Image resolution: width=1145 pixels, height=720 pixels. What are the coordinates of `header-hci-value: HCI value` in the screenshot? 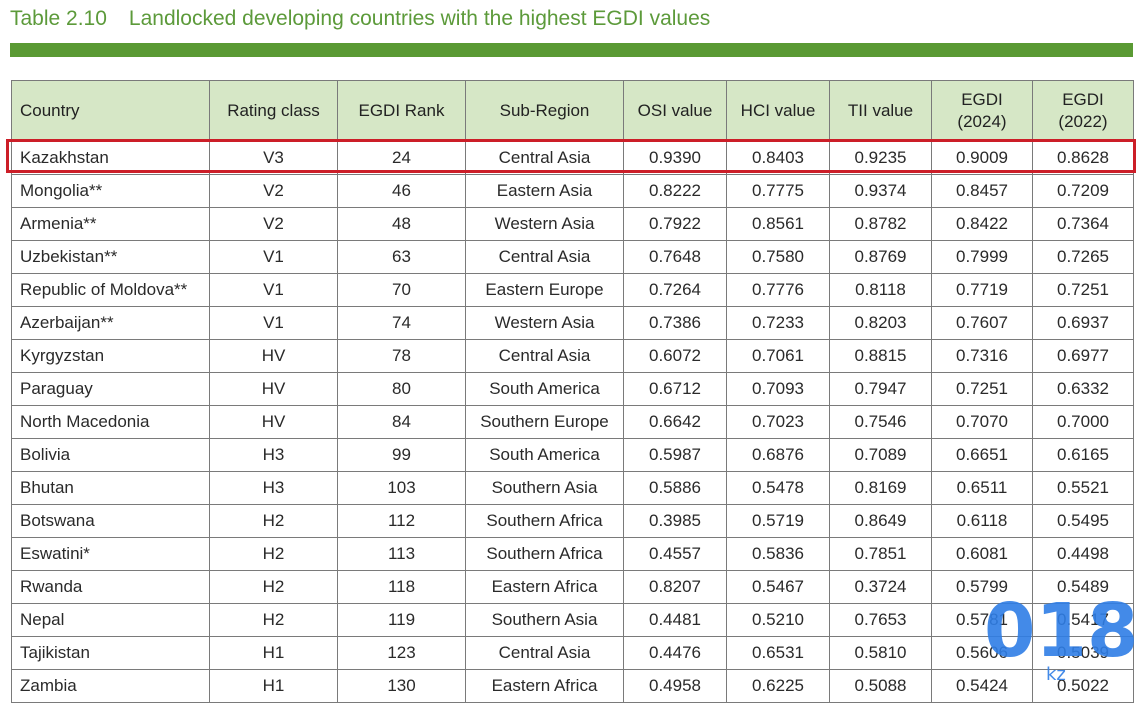 It's located at (778, 111).